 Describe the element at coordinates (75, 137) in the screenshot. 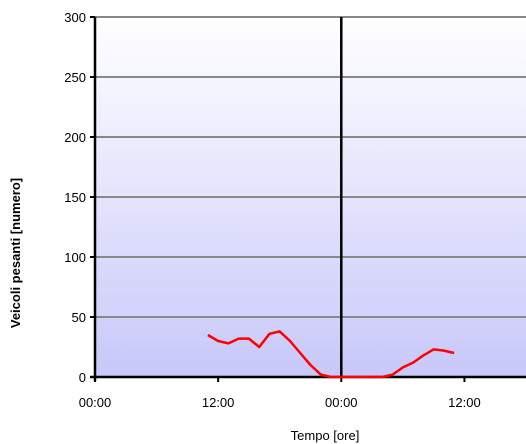

I see `y-tick-label: 200` at that location.